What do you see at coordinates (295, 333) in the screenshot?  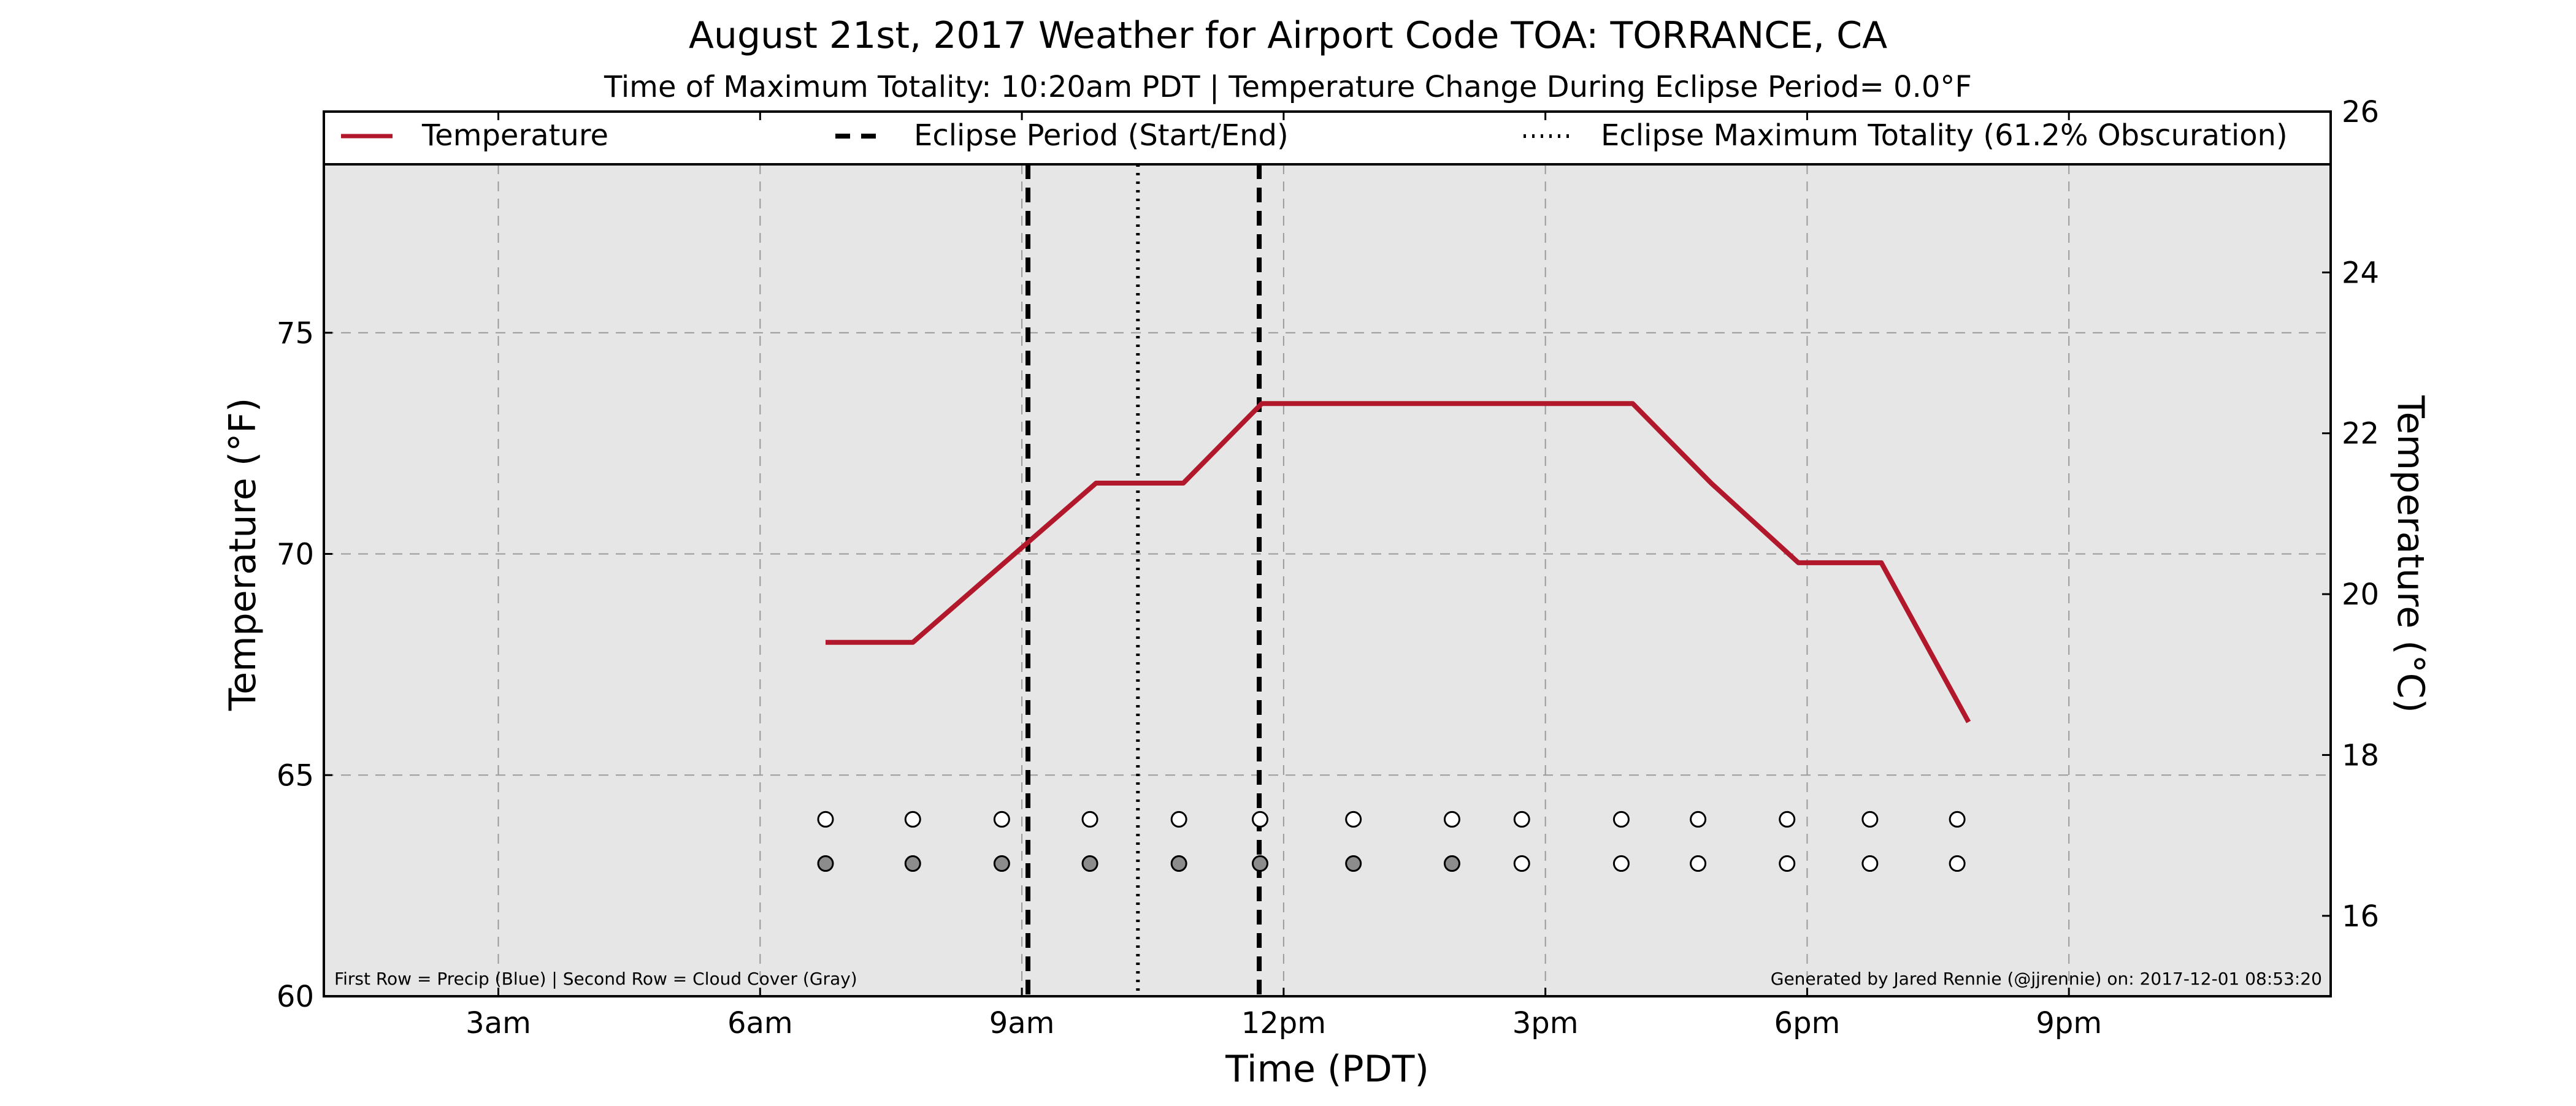 I see `y-tick-label: 75` at bounding box center [295, 333].